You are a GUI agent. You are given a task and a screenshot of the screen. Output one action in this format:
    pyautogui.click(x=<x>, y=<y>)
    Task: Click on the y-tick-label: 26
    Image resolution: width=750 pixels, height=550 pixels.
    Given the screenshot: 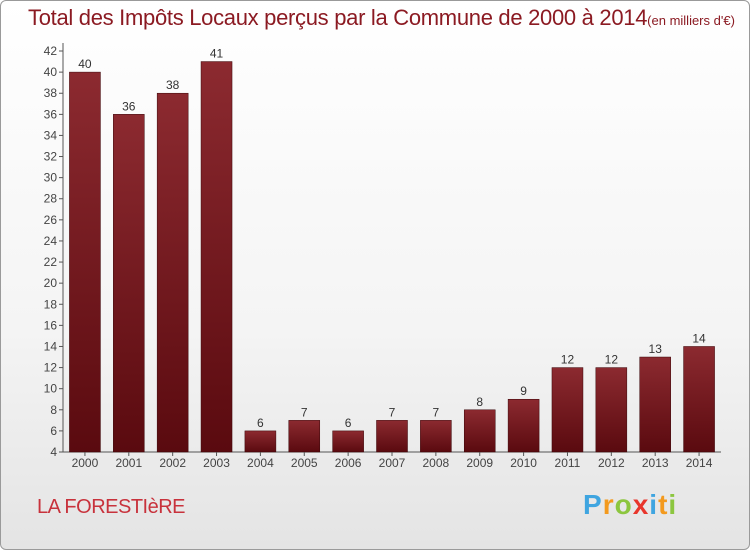 What is the action you would take?
    pyautogui.click(x=51, y=220)
    